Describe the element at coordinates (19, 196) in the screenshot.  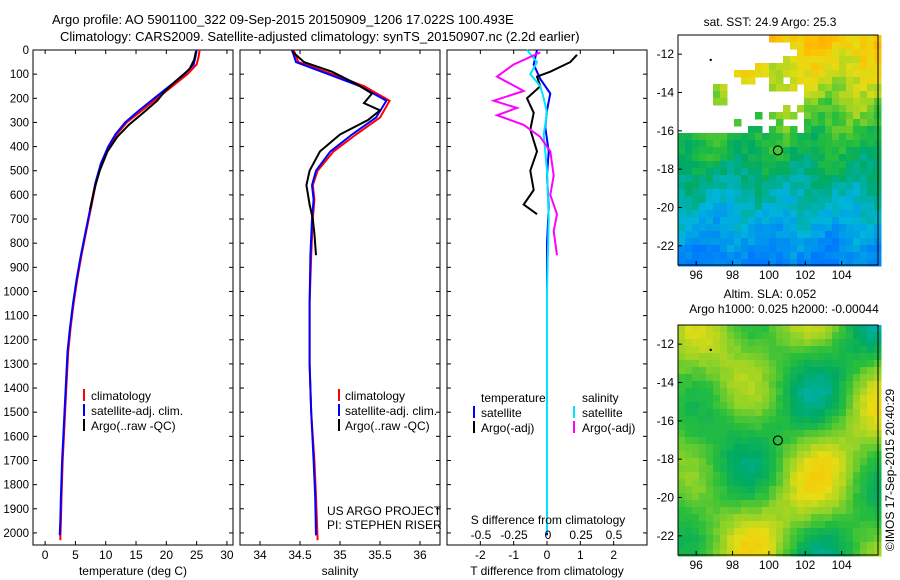
I see `y-tick-label: 600` at that location.